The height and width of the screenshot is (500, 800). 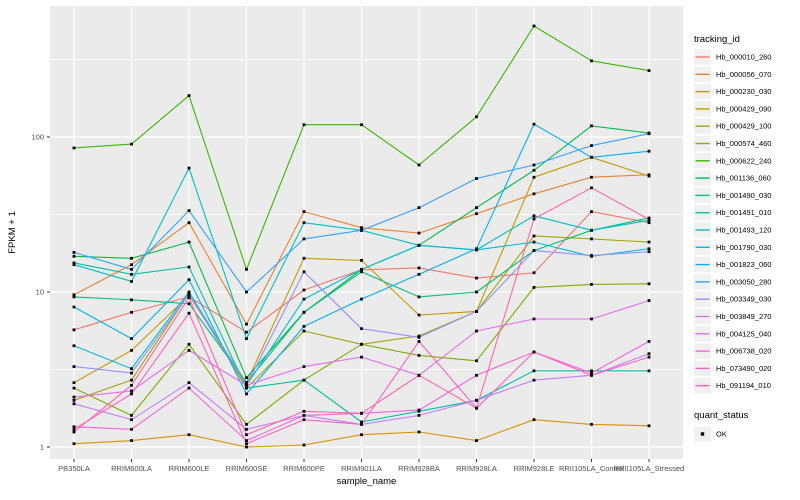 What do you see at coordinates (743, 385) in the screenshot?
I see `legend-item-label: Hb_091194_010` at bounding box center [743, 385].